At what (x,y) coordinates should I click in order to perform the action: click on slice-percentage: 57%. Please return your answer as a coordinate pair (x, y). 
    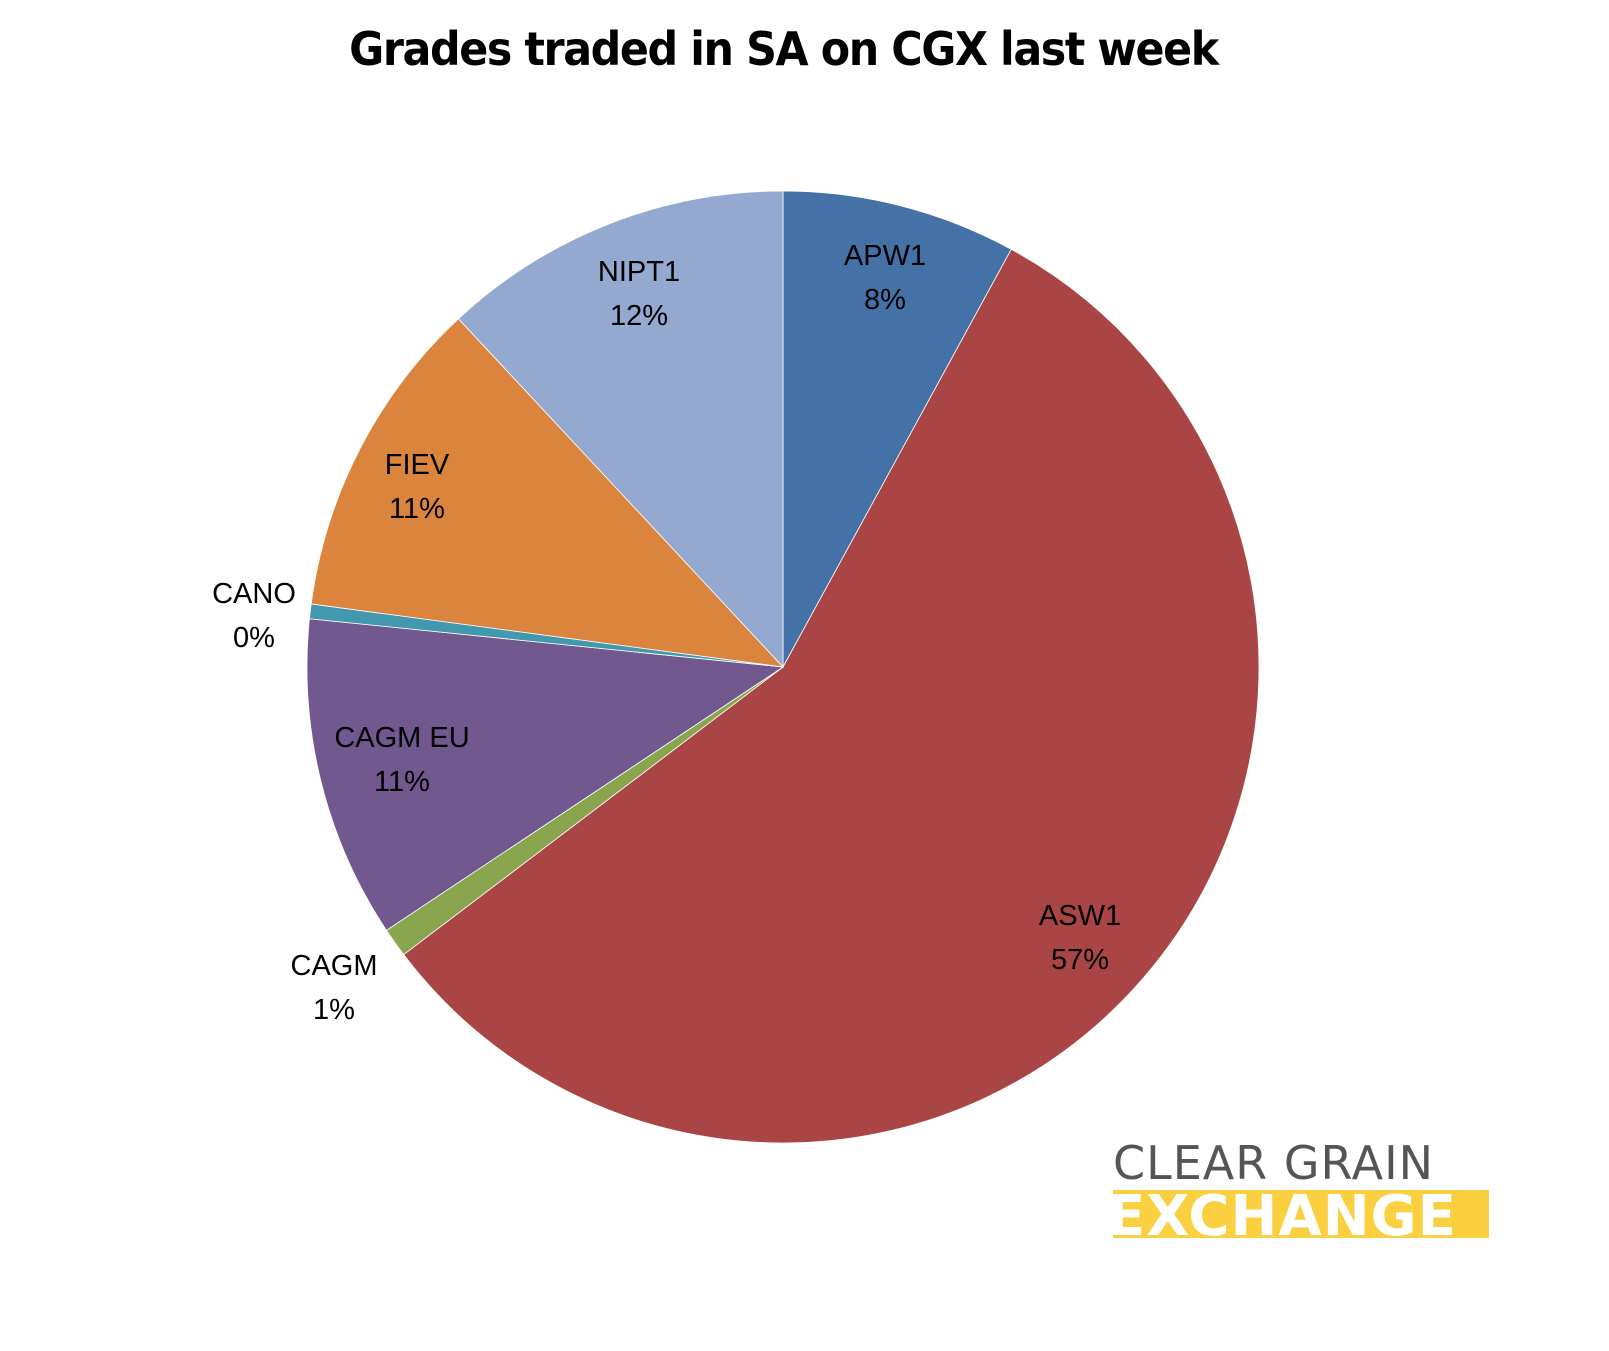
    Looking at the image, I should click on (1080, 960).